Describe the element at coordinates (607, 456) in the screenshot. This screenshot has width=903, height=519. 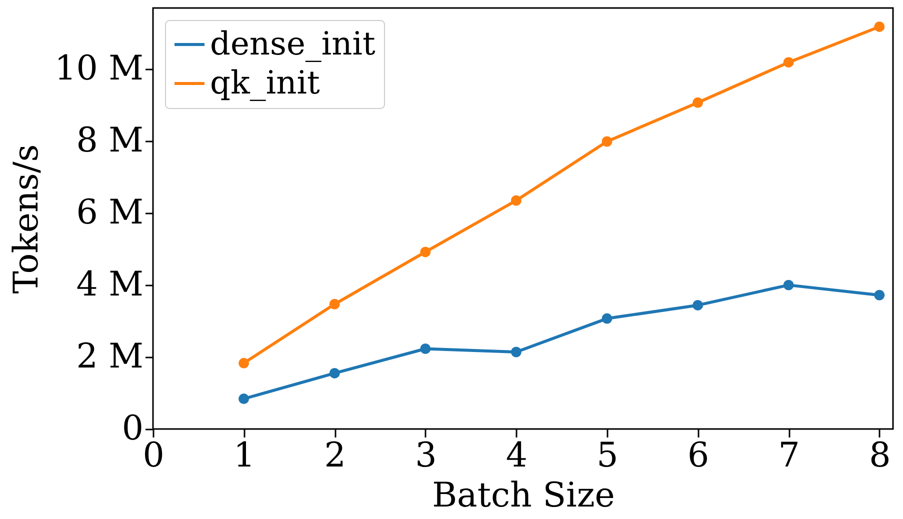
I see `x-tick-label: 5` at that location.